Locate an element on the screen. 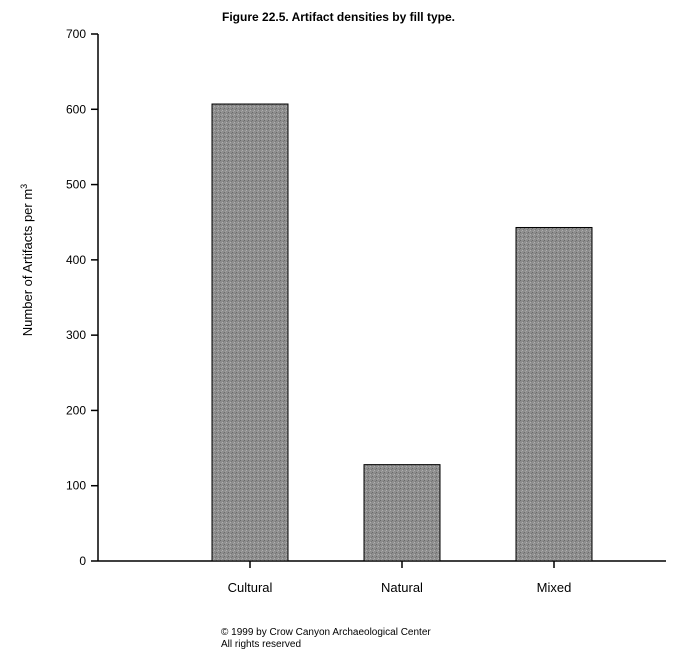 Image resolution: width=677 pixels, height=659 pixels. bar-mixed is located at coordinates (554, 394).